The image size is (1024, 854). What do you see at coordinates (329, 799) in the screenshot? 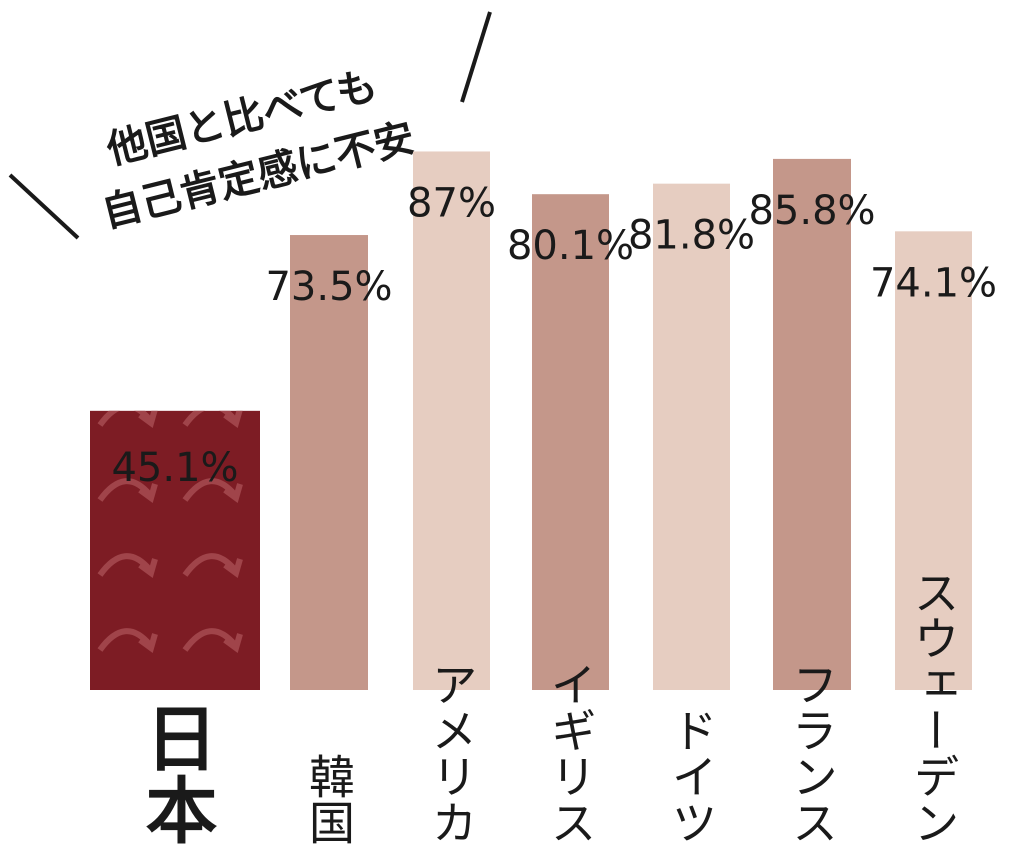
I see `x-tick-label: 韓国` at bounding box center [329, 799].